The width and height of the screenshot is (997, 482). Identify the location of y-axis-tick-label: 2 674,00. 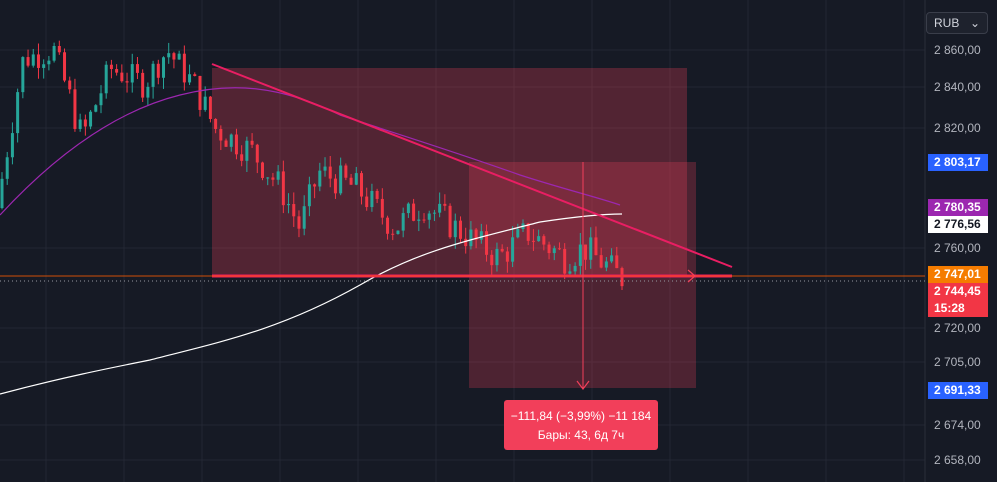
(957, 425).